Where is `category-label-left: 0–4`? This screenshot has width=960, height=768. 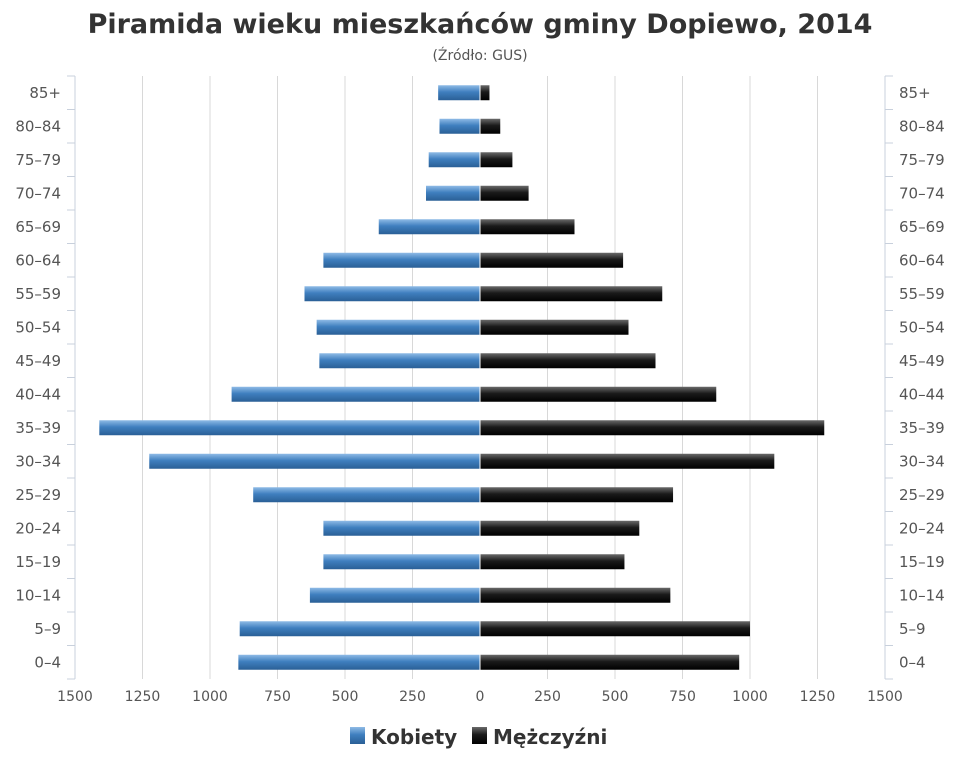
category-label-left: 0–4 is located at coordinates (47, 662).